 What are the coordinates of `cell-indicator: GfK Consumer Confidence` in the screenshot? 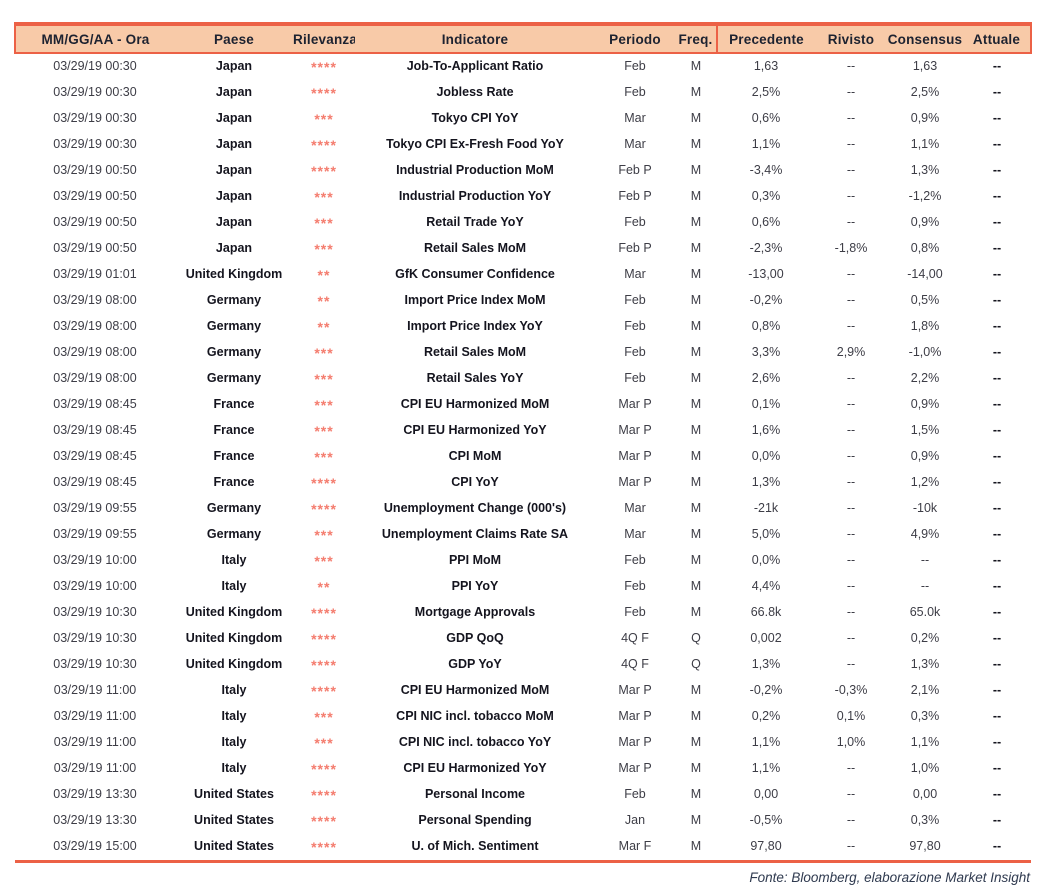 It's located at (475, 274).